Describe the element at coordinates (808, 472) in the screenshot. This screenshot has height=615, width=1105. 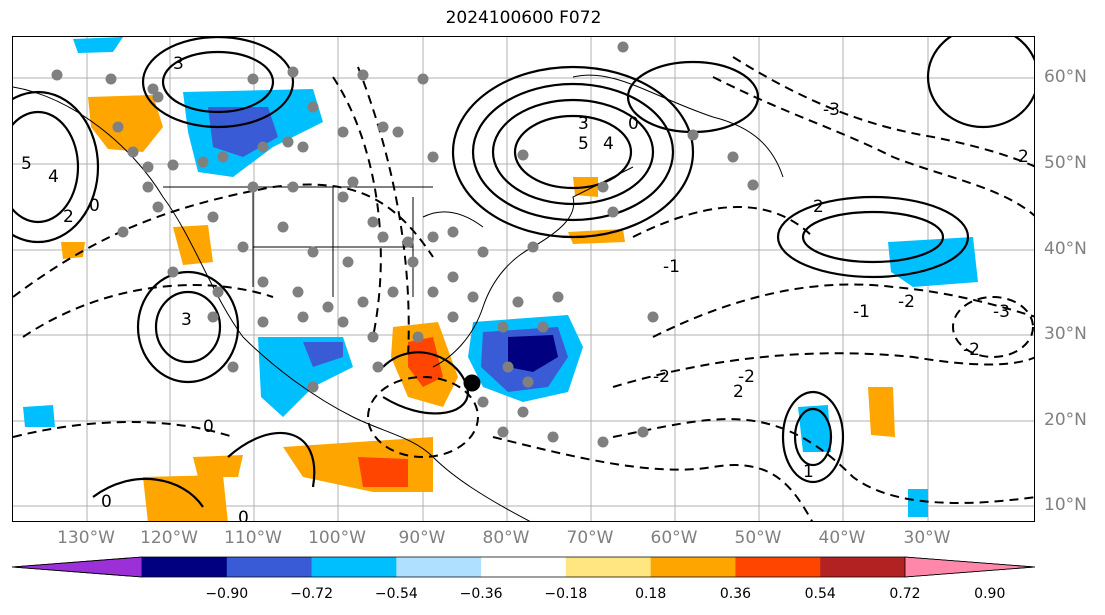
I see `contour-label: 1` at that location.